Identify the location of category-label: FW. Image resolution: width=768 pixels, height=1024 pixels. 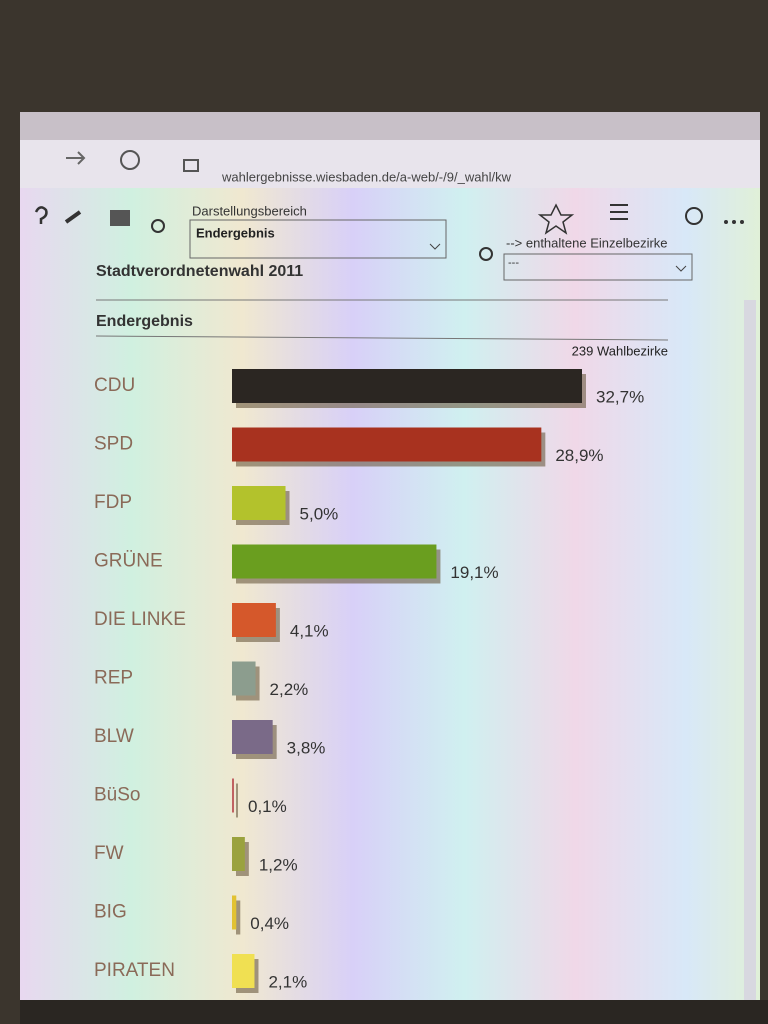
(109, 853).